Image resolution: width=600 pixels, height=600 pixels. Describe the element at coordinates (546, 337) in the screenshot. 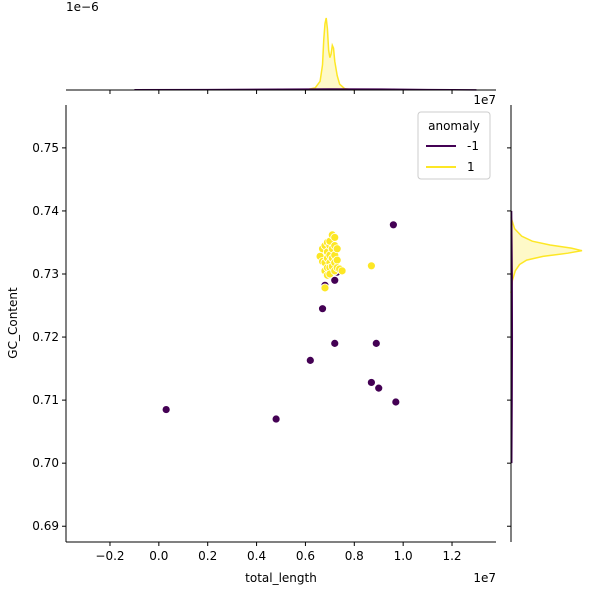

I see `right-kde-curves` at that location.